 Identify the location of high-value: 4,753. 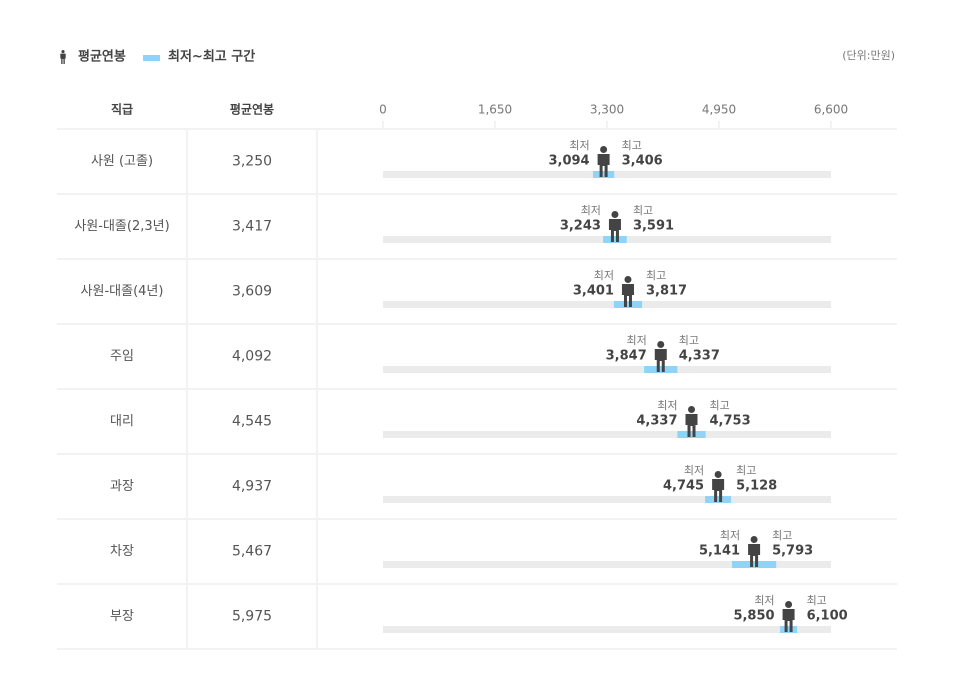
(730, 421).